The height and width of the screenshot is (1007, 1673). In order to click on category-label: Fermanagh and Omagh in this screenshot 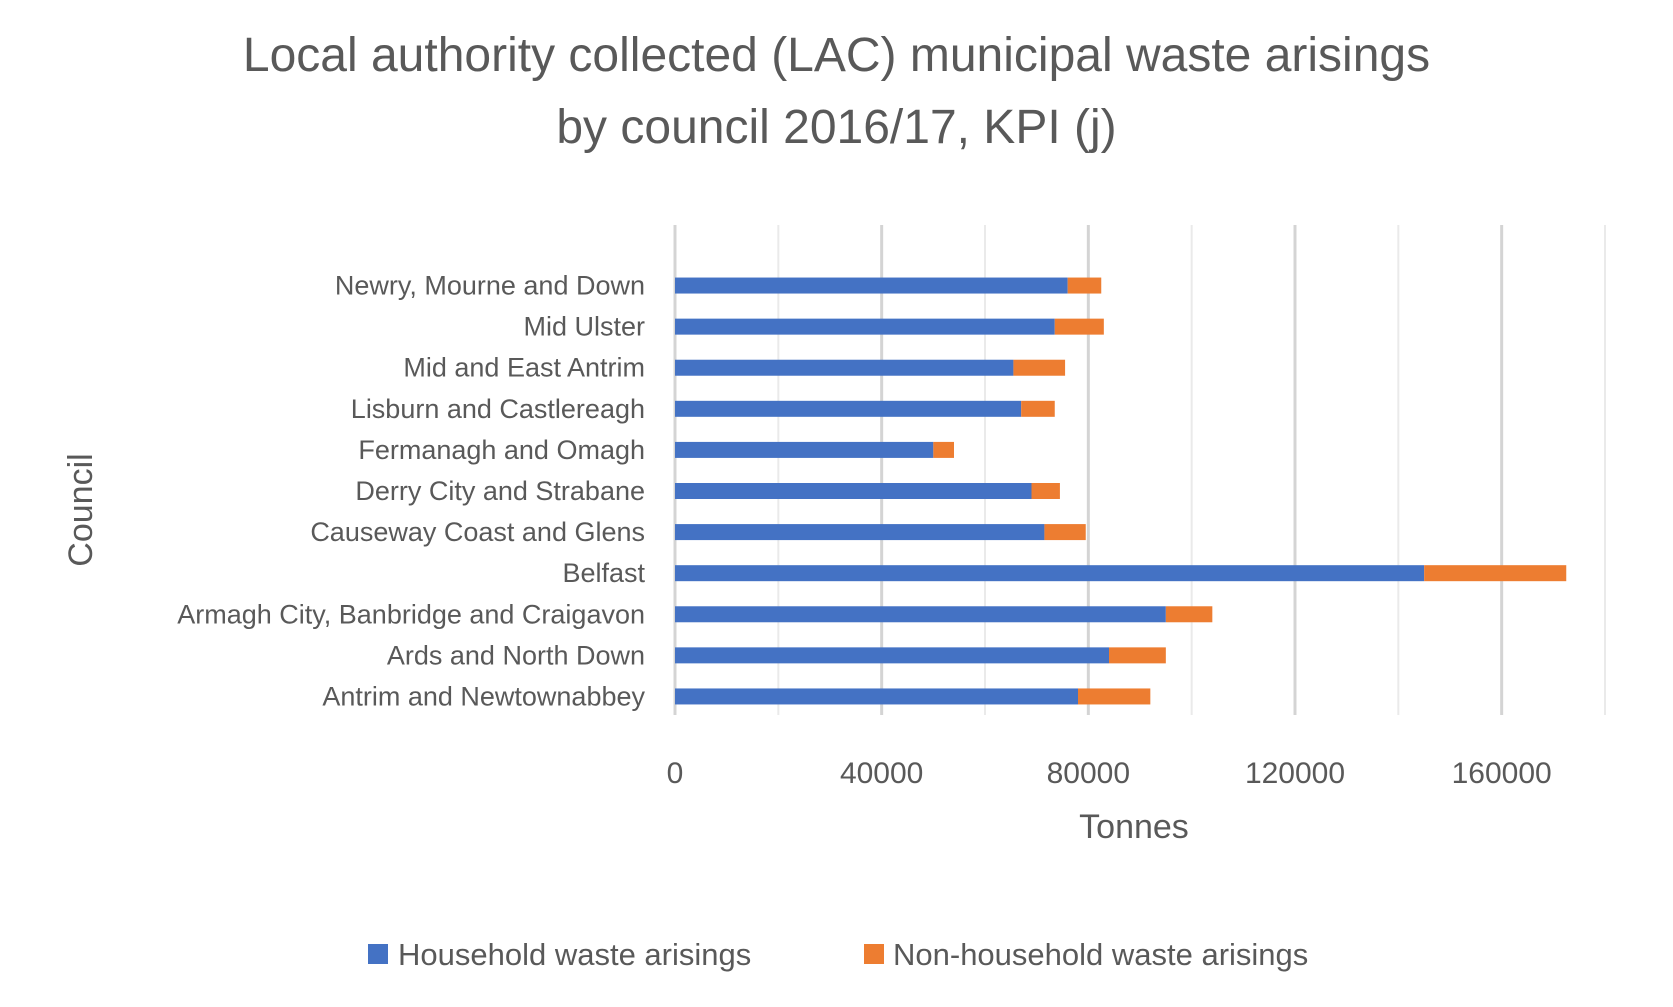, I will do `click(501, 450)`.